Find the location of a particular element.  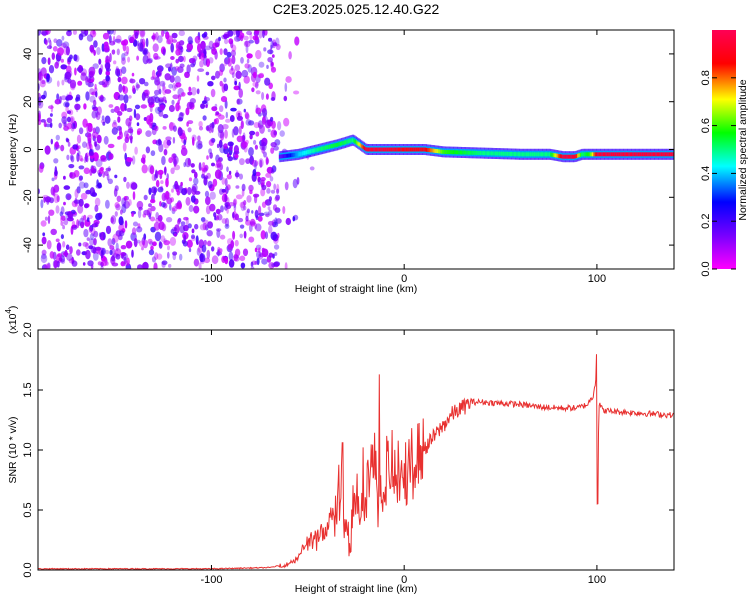

y-tick-label: 0 is located at coordinates (28, 149).